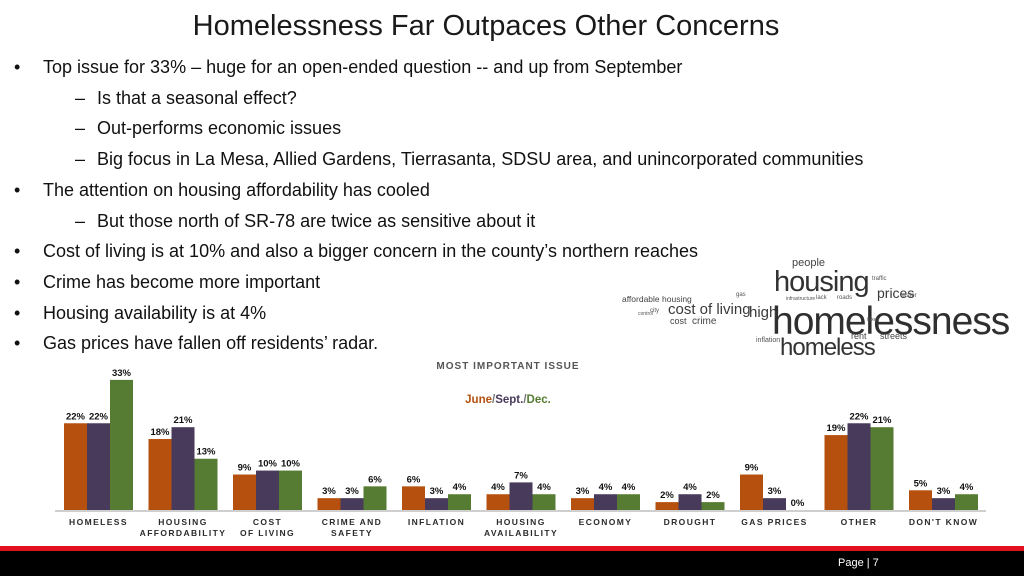  Describe the element at coordinates (822, 282) in the screenshot. I see `wordcloud-word: housing` at that location.